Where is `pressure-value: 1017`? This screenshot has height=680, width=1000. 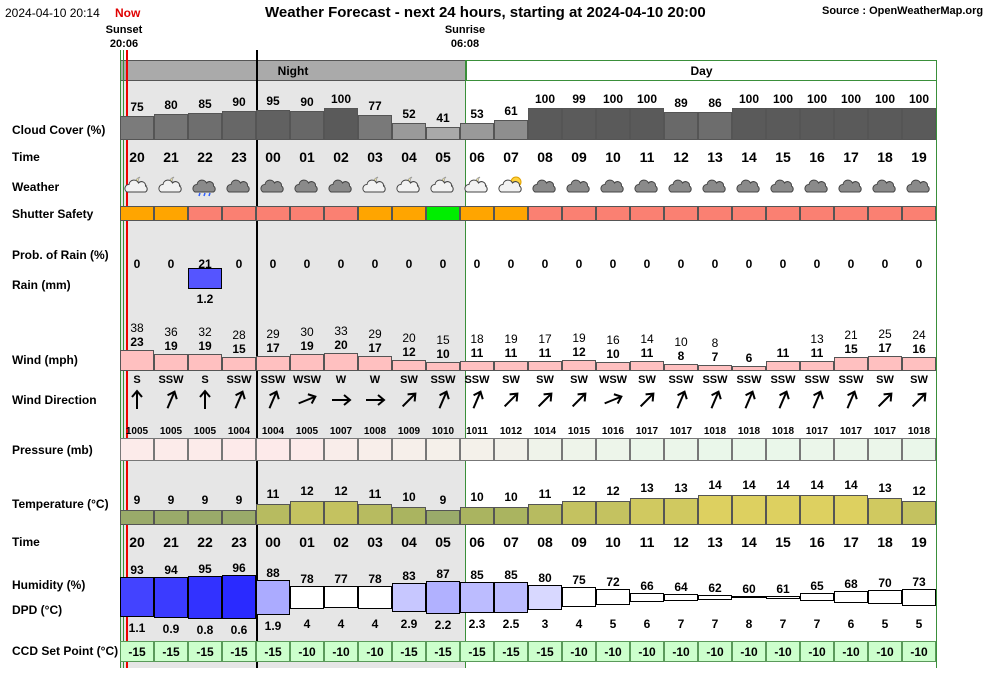
pressure-value: 1017 is located at coordinates (851, 431).